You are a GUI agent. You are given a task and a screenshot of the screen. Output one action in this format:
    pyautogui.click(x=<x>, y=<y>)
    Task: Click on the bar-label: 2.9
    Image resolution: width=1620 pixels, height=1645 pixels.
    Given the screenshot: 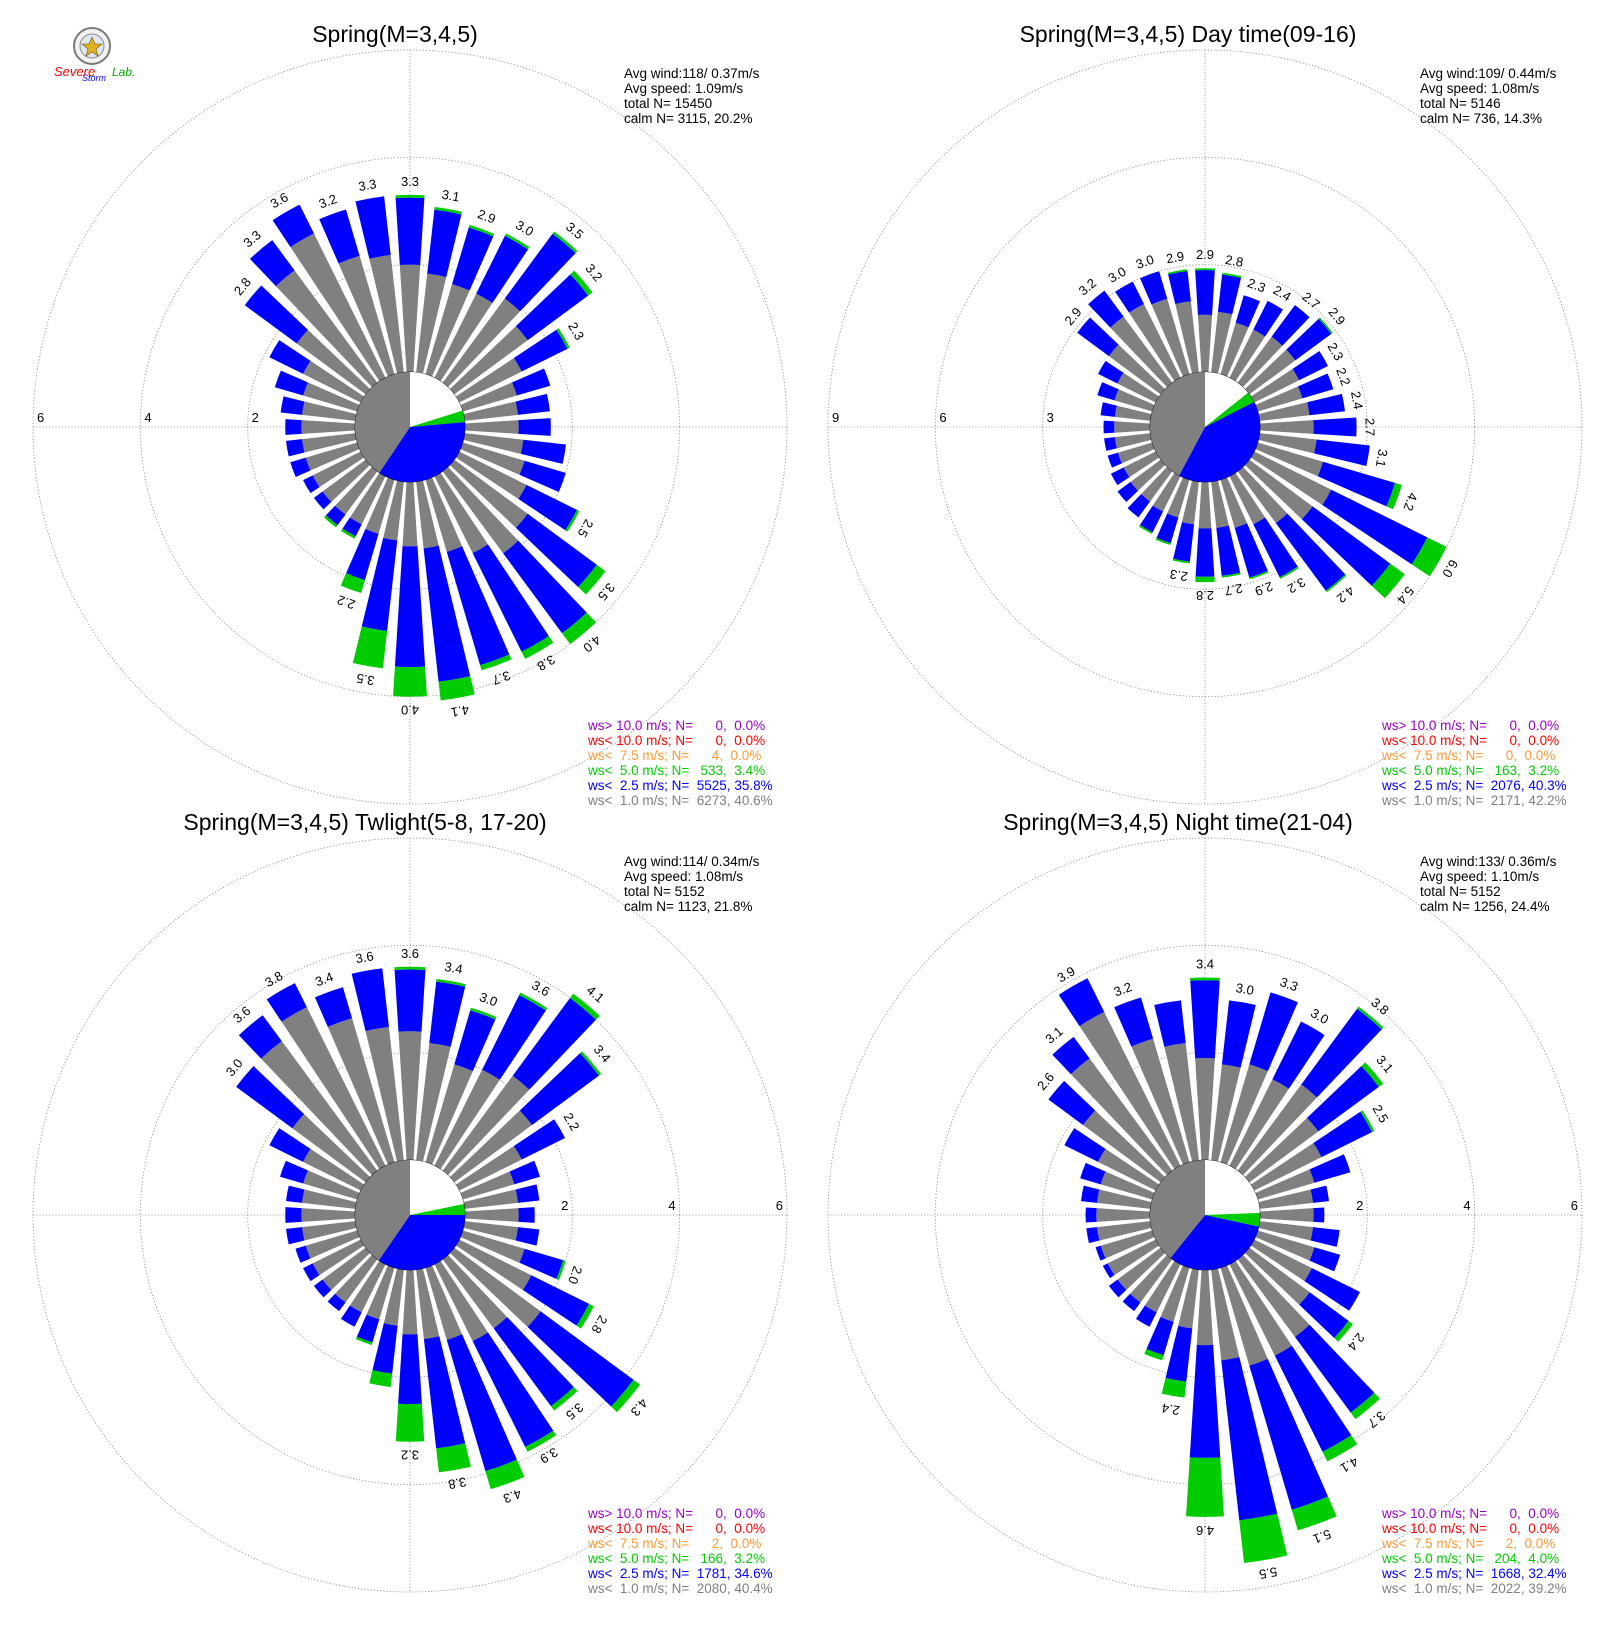 What is the action you would take?
    pyautogui.click(x=1175, y=257)
    